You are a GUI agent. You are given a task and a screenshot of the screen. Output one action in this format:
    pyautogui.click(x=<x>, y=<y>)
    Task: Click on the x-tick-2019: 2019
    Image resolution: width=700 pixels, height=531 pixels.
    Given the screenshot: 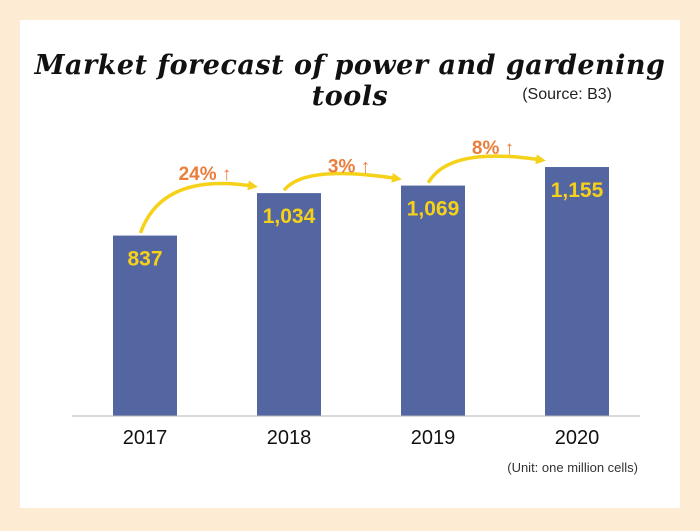 What is the action you would take?
    pyautogui.click(x=433, y=438)
    